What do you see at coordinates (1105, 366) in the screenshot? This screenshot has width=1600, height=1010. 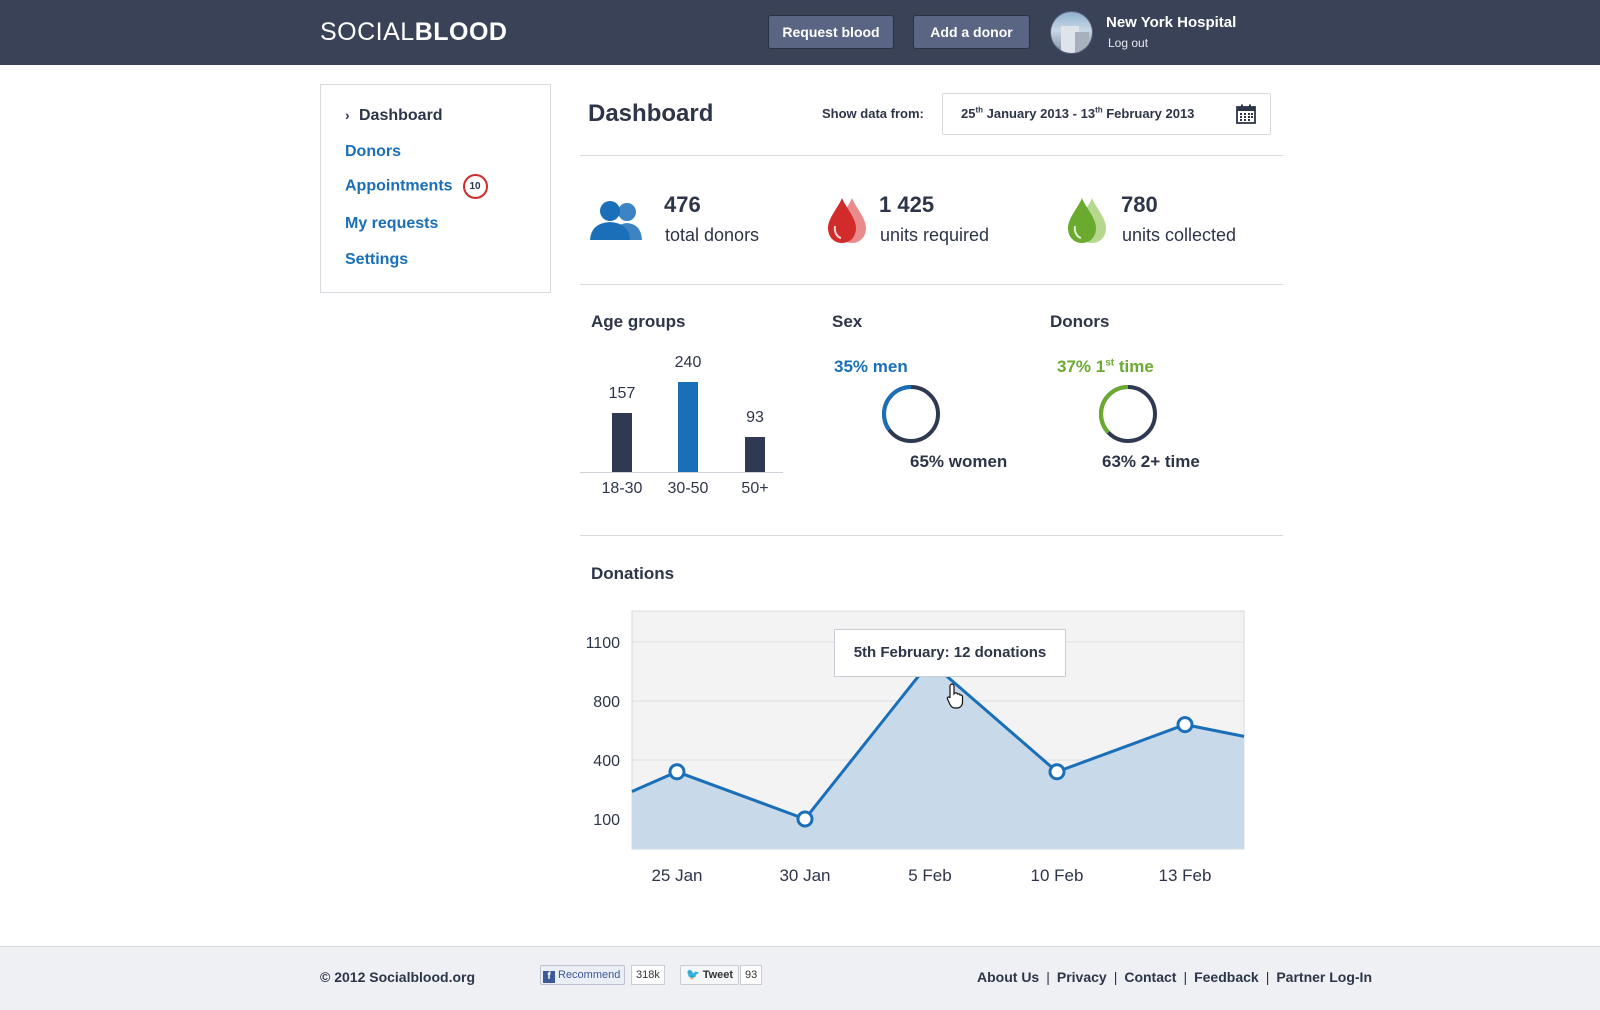 I see `first-time-percentage-label: 37% 1st time` at bounding box center [1105, 366].